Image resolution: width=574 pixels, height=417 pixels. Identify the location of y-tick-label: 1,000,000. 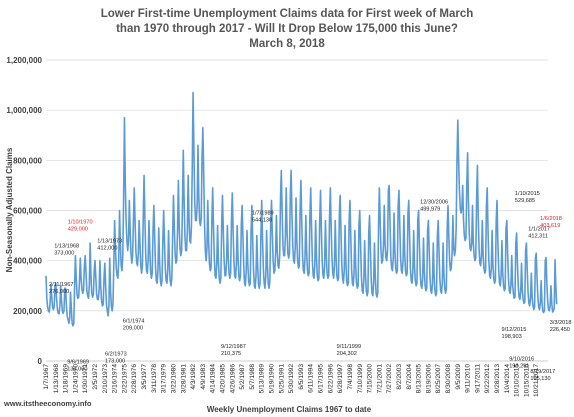
(24, 110).